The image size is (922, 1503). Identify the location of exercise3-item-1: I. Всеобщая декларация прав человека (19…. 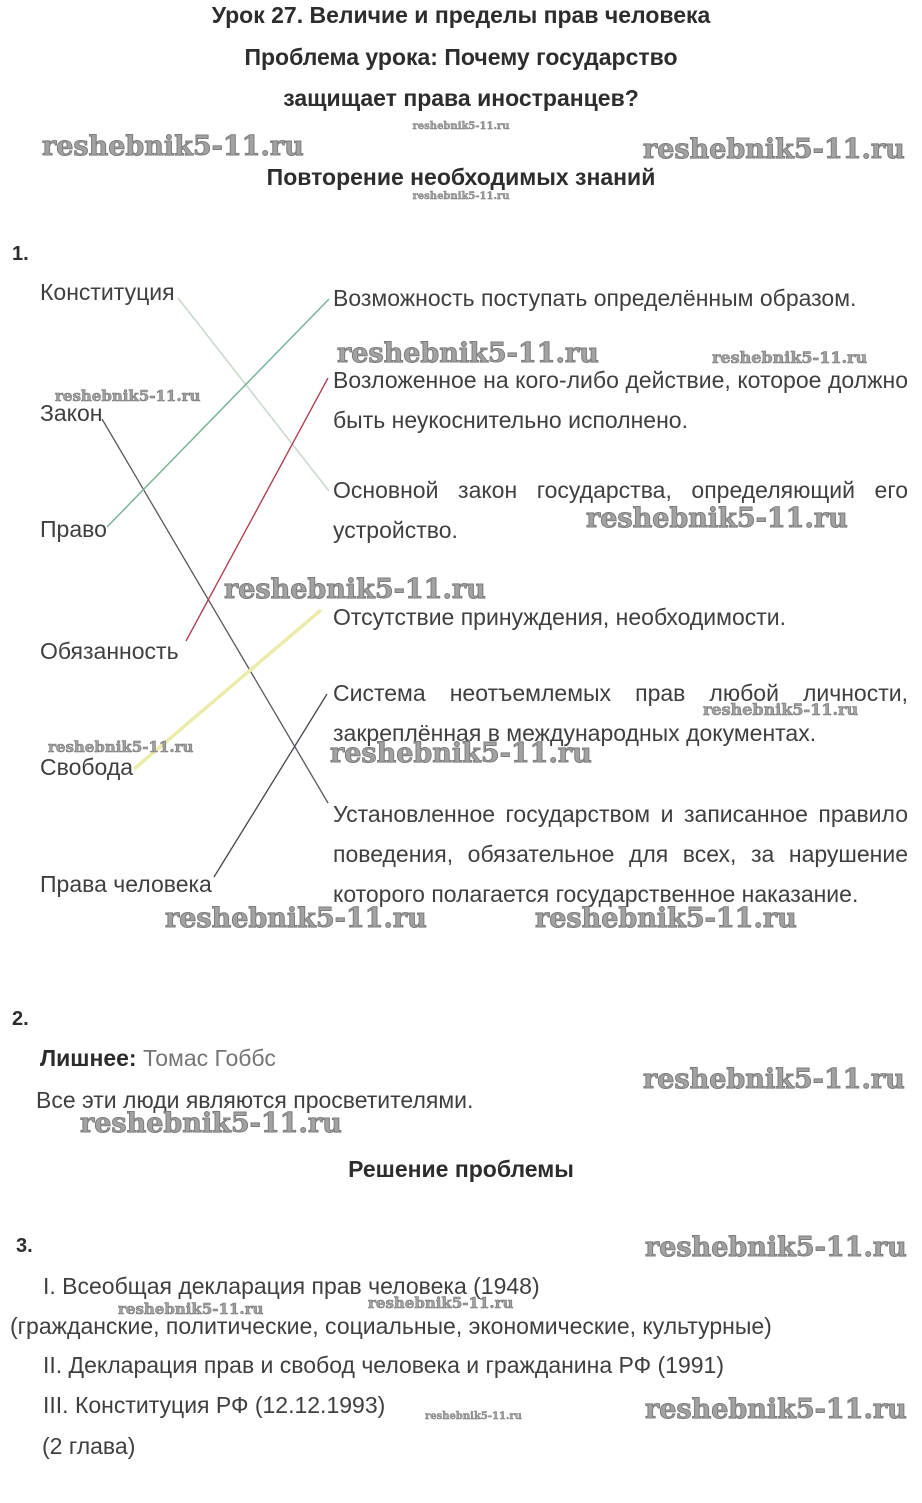
(291, 1286).